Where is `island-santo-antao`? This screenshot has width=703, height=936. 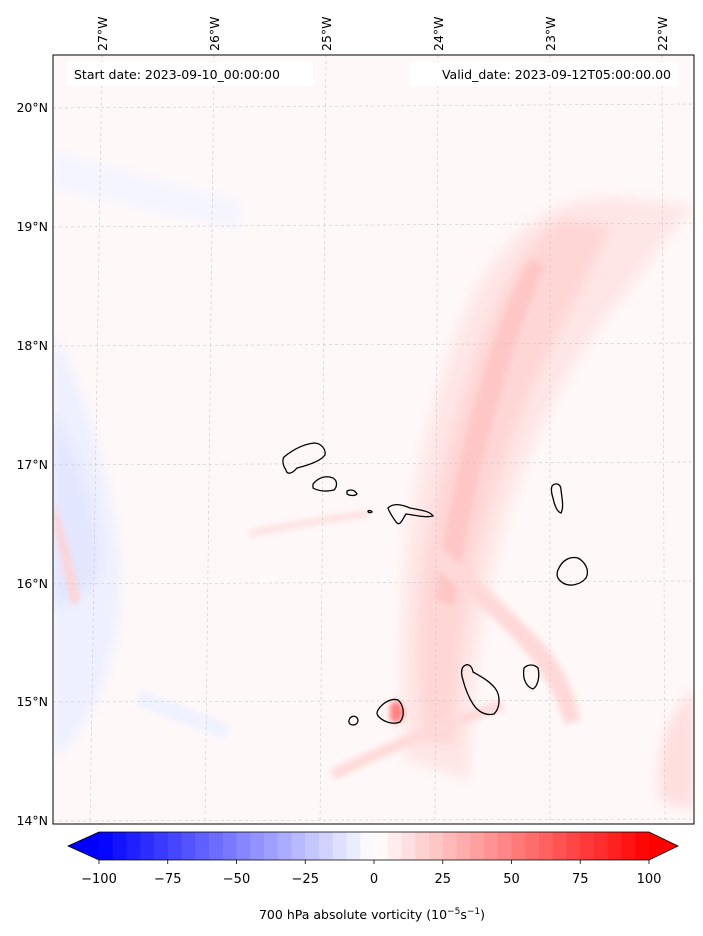
island-santo-antao is located at coordinates (304, 458).